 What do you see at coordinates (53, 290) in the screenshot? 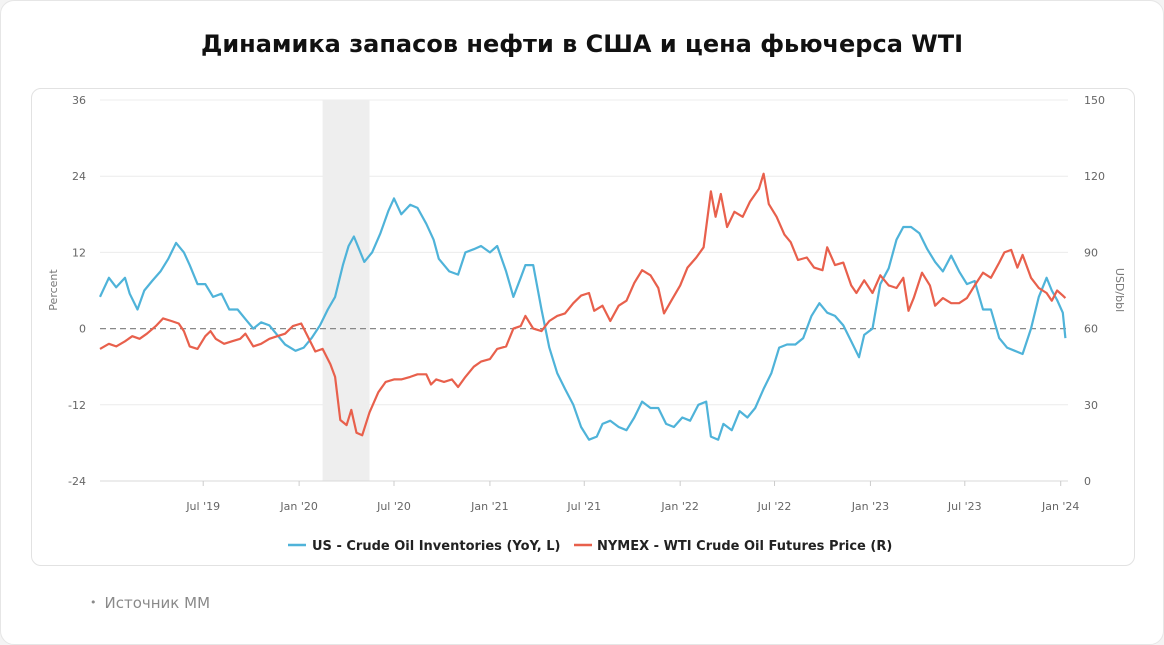
I see `left-axis-label: Percent` at bounding box center [53, 290].